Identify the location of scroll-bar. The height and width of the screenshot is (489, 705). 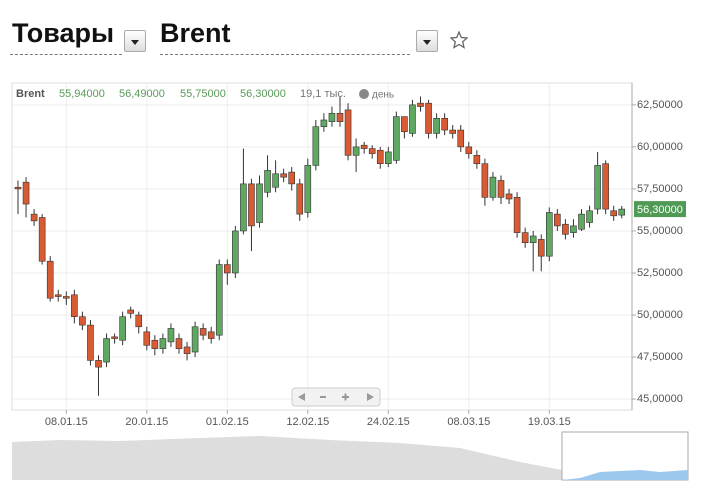
(336, 397).